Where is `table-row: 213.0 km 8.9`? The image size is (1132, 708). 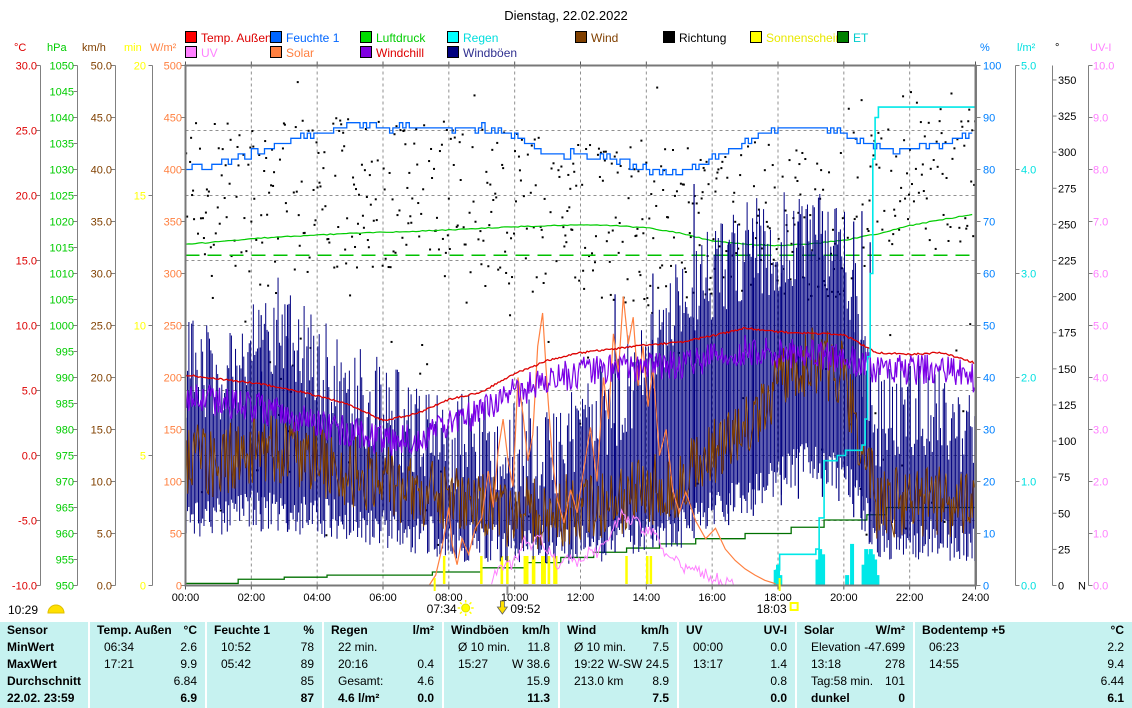
table-row: 213.0 km 8.9 is located at coordinates (618, 681).